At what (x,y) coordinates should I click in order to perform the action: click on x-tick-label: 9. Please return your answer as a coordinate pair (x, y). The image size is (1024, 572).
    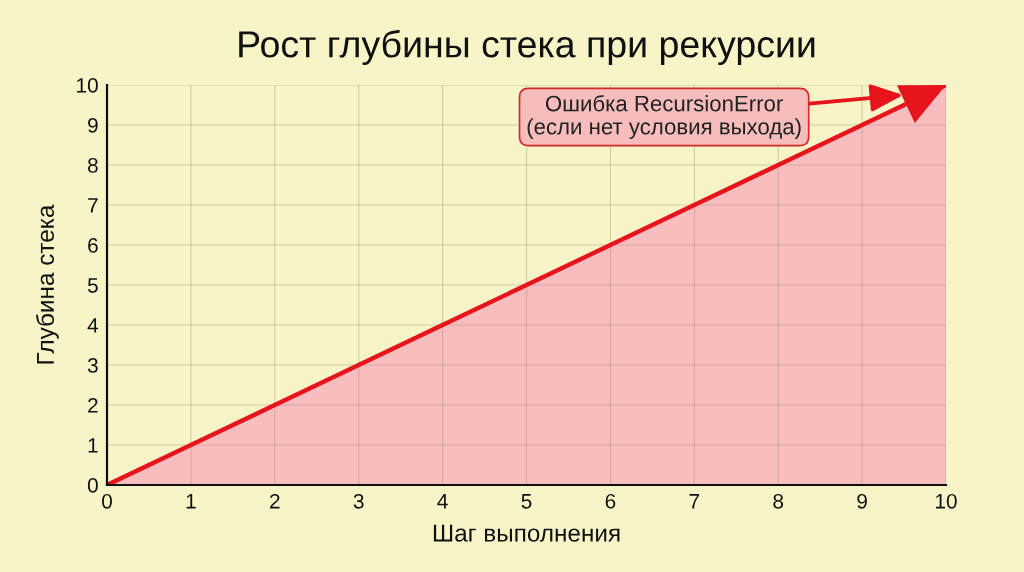
    Looking at the image, I should click on (862, 501).